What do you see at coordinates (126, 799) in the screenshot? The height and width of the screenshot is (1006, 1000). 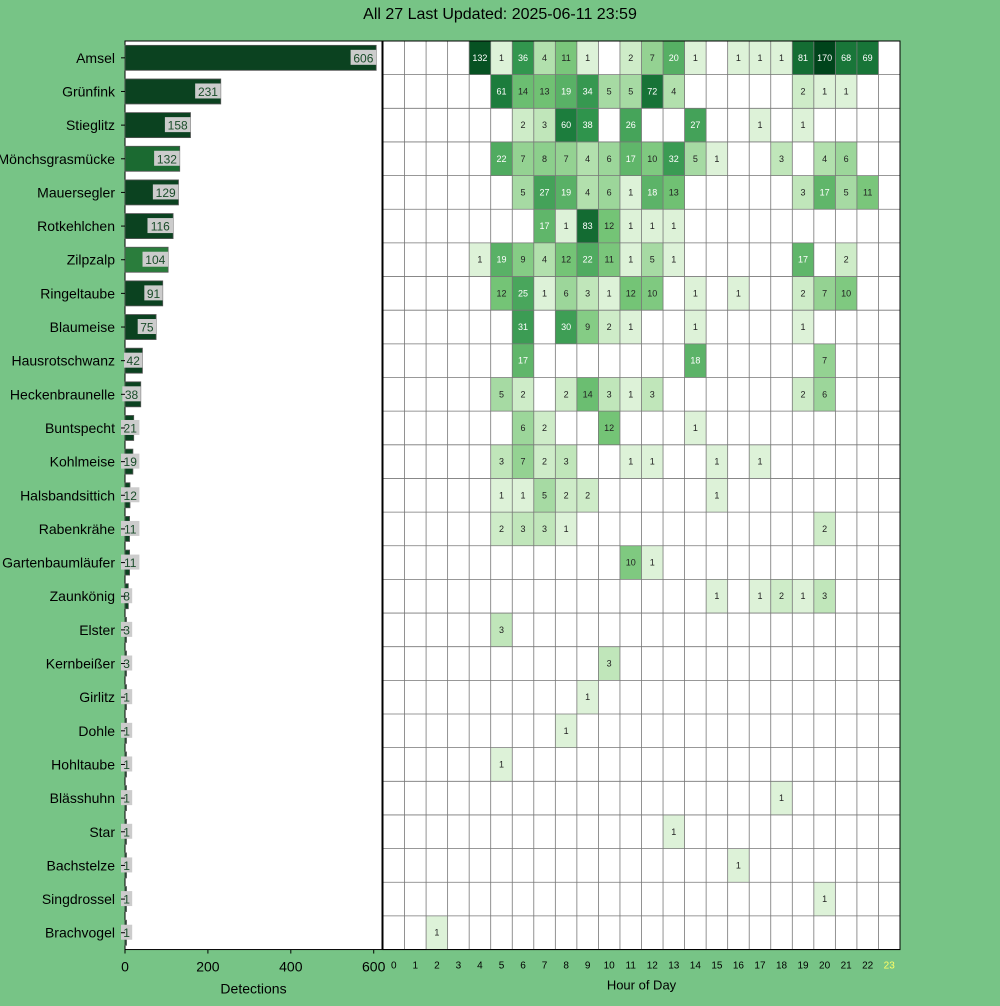 I see `bar-value-label: 1` at bounding box center [126, 799].